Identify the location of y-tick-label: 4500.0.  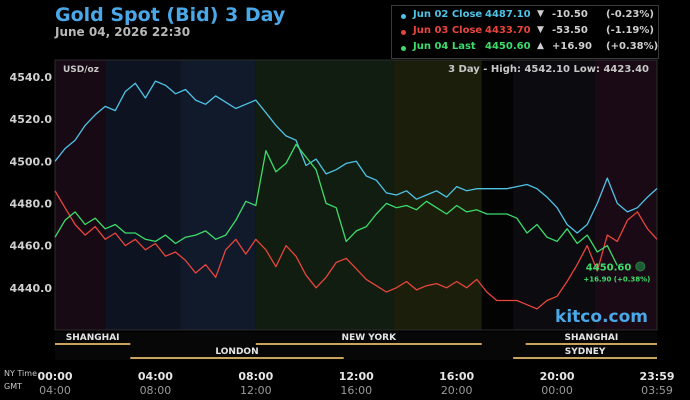
(31, 161).